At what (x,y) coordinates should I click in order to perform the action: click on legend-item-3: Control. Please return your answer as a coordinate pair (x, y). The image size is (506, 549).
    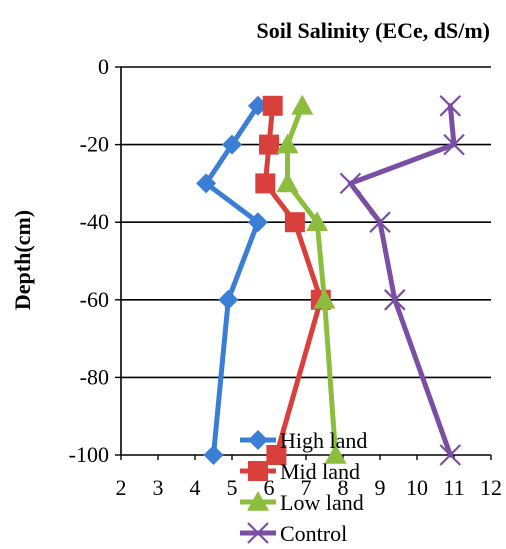
    Looking at the image, I should click on (293, 533).